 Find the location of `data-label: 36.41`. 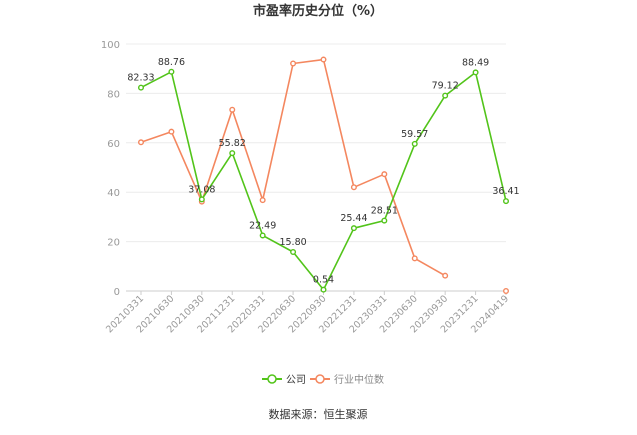

data-label: 36.41 is located at coordinates (505, 191).